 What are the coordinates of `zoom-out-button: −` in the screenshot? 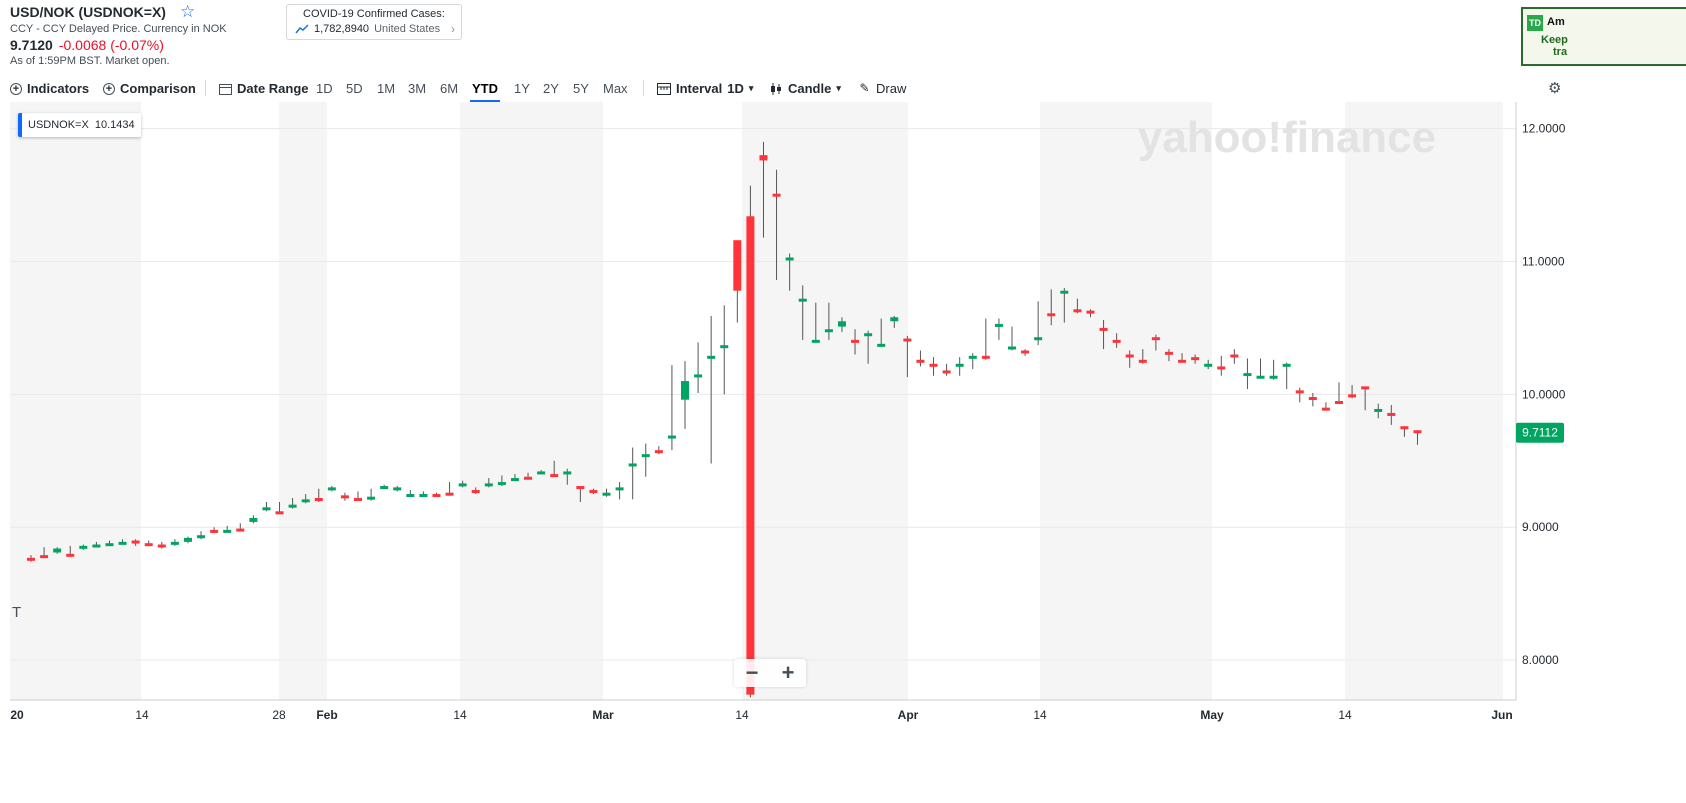 It's located at (752, 672).